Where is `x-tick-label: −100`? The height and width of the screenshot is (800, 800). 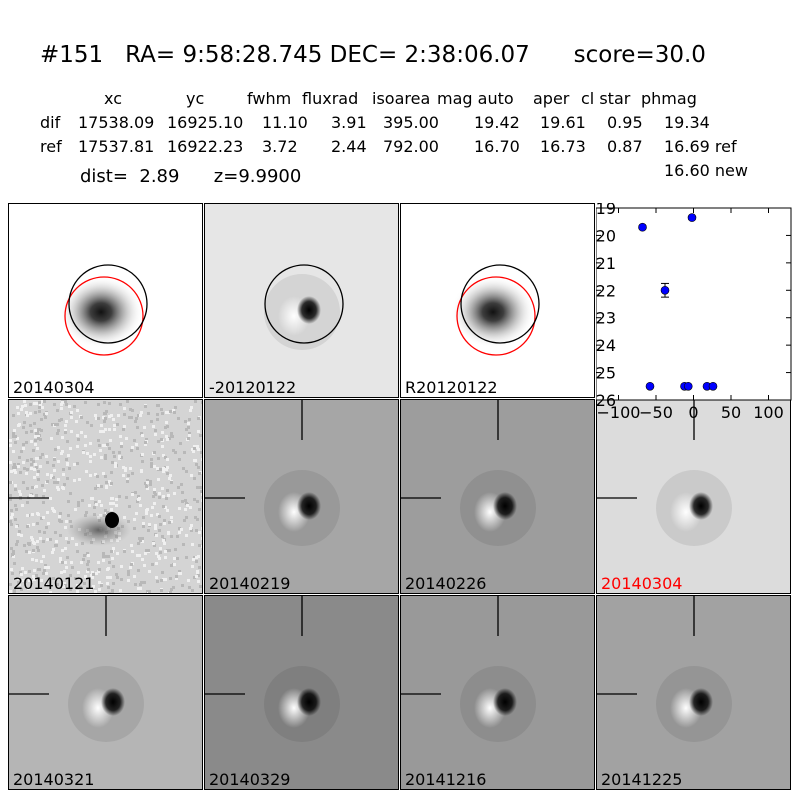 x-tick-label: −100 is located at coordinates (619, 412).